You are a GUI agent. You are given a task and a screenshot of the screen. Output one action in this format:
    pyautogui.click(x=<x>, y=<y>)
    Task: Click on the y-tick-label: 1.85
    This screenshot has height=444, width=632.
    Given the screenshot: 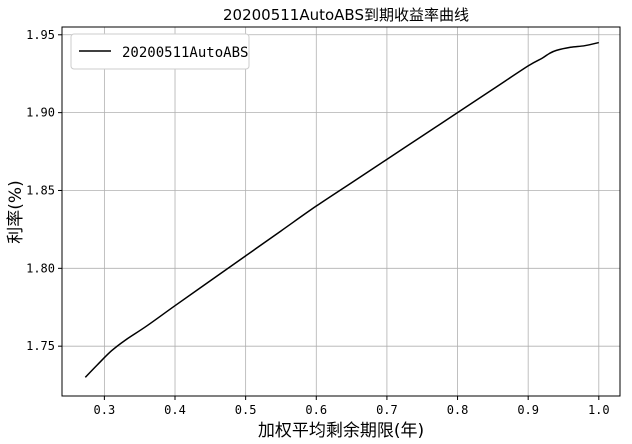 What is the action you would take?
    pyautogui.click(x=40, y=190)
    